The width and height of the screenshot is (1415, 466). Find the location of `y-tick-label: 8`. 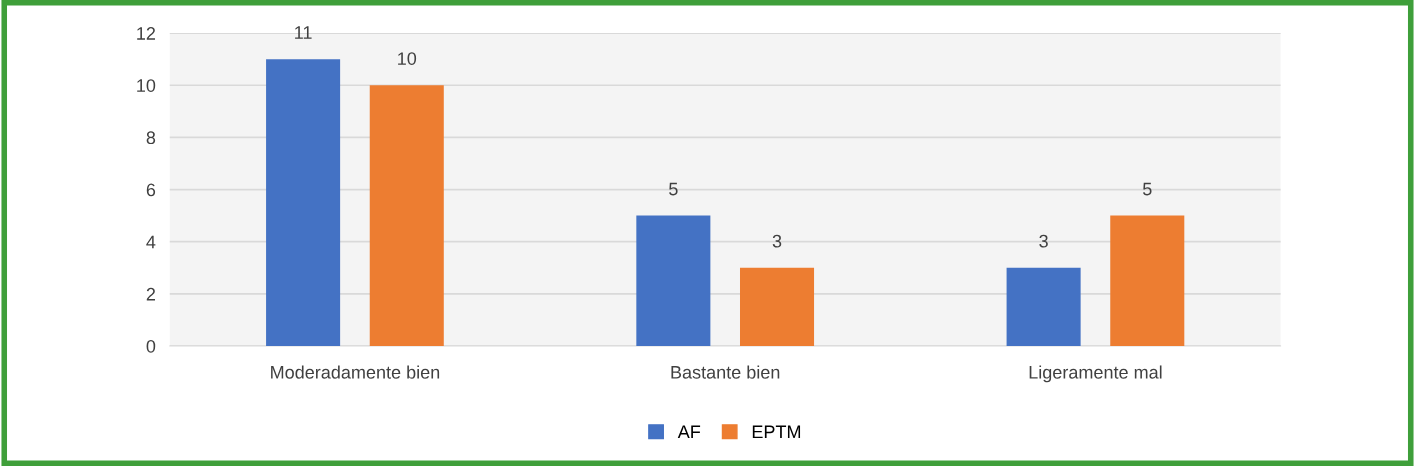

y-tick-label: 8 is located at coordinates (151, 138).